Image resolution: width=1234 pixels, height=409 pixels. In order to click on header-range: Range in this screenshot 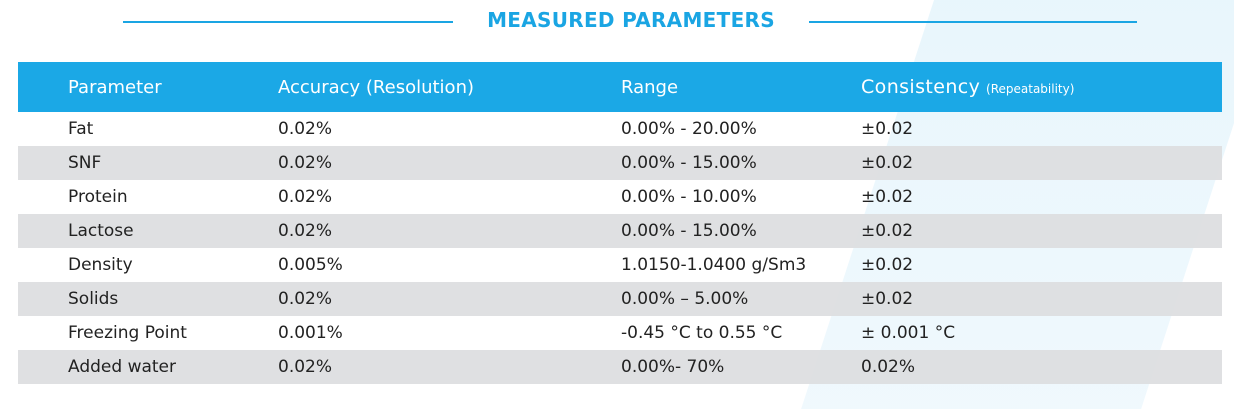, I will do `click(741, 87)`.